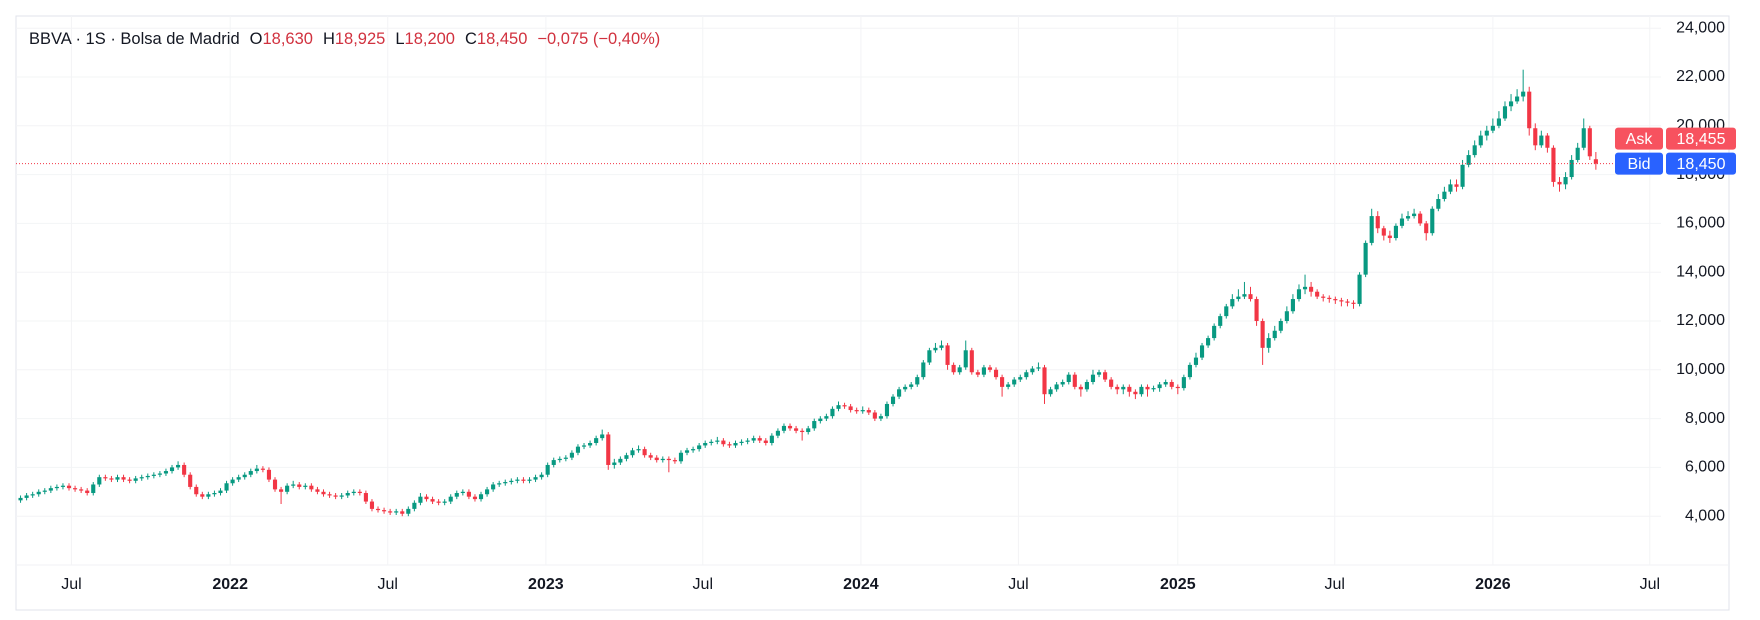 This screenshot has width=1760, height=620. I want to click on y-tick-label: 4,000, so click(1705, 515).